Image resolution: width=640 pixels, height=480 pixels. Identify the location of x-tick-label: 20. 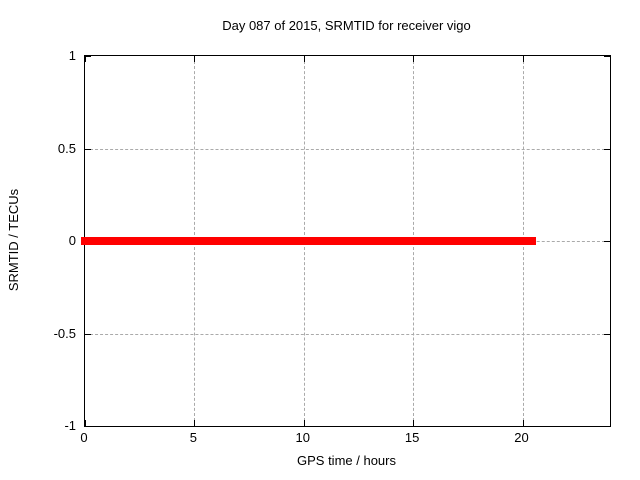
(521, 437).